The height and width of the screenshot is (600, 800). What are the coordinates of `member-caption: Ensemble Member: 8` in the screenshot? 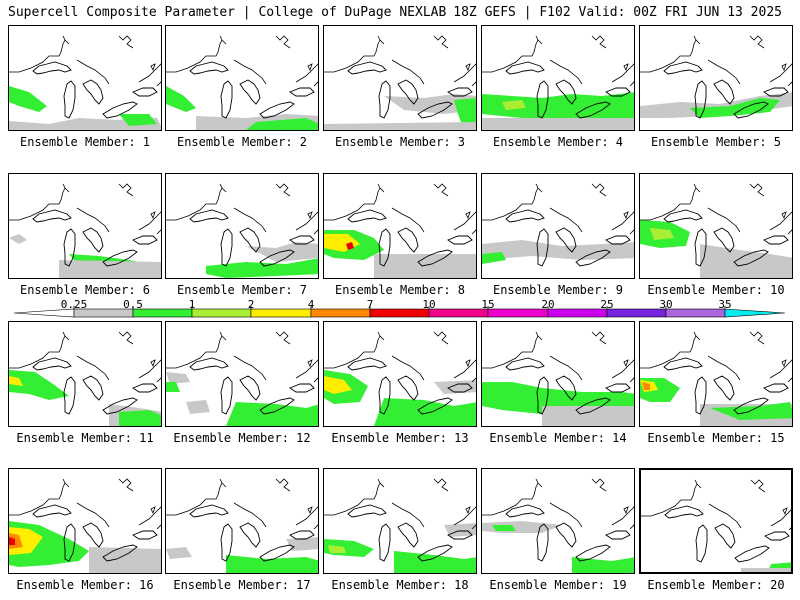 It's located at (400, 290).